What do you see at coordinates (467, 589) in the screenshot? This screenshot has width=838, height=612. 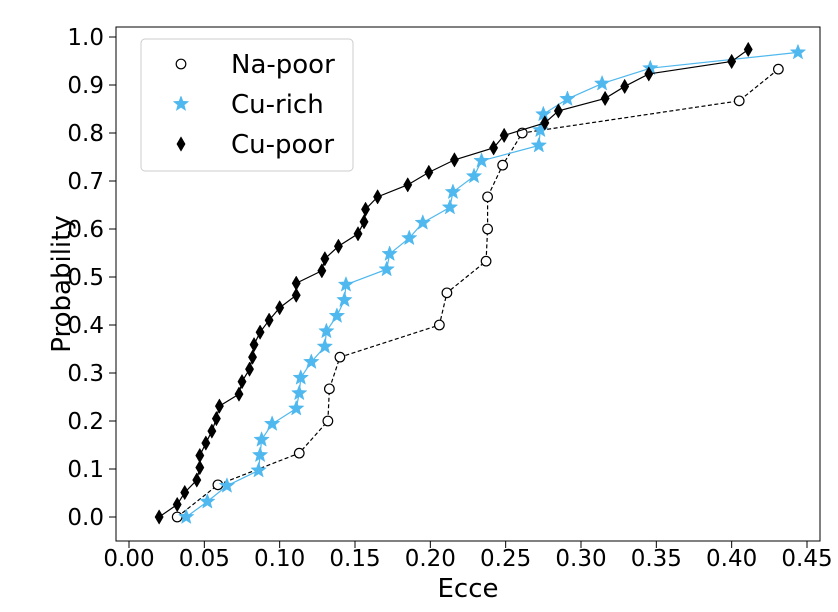 I see `x-axis-label: Ecce` at bounding box center [467, 589].